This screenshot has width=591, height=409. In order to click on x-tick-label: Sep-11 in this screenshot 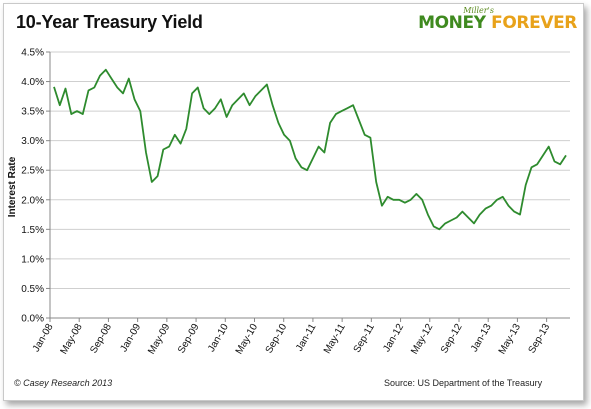, I will do `click(364, 338)`.